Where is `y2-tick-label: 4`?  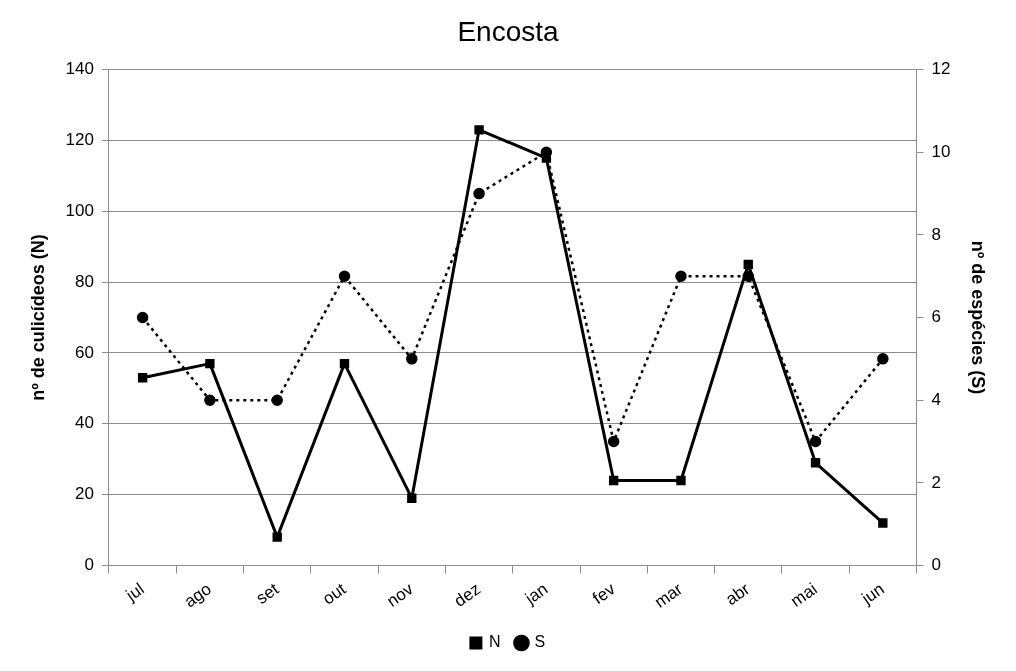 y2-tick-label: 4 is located at coordinates (936, 399).